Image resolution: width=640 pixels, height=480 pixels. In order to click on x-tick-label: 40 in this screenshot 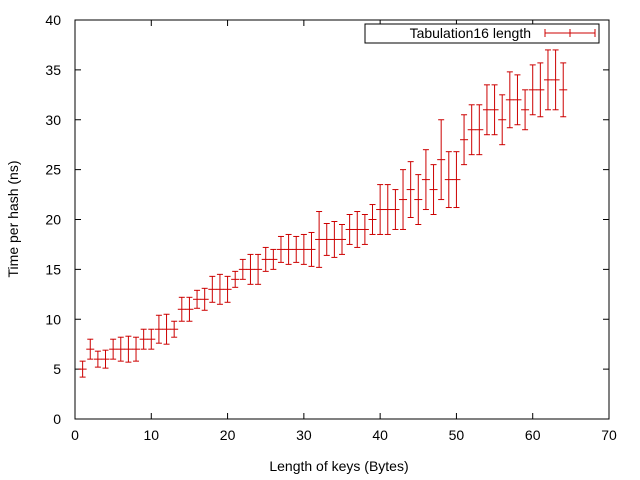, I will do `click(380, 435)`.